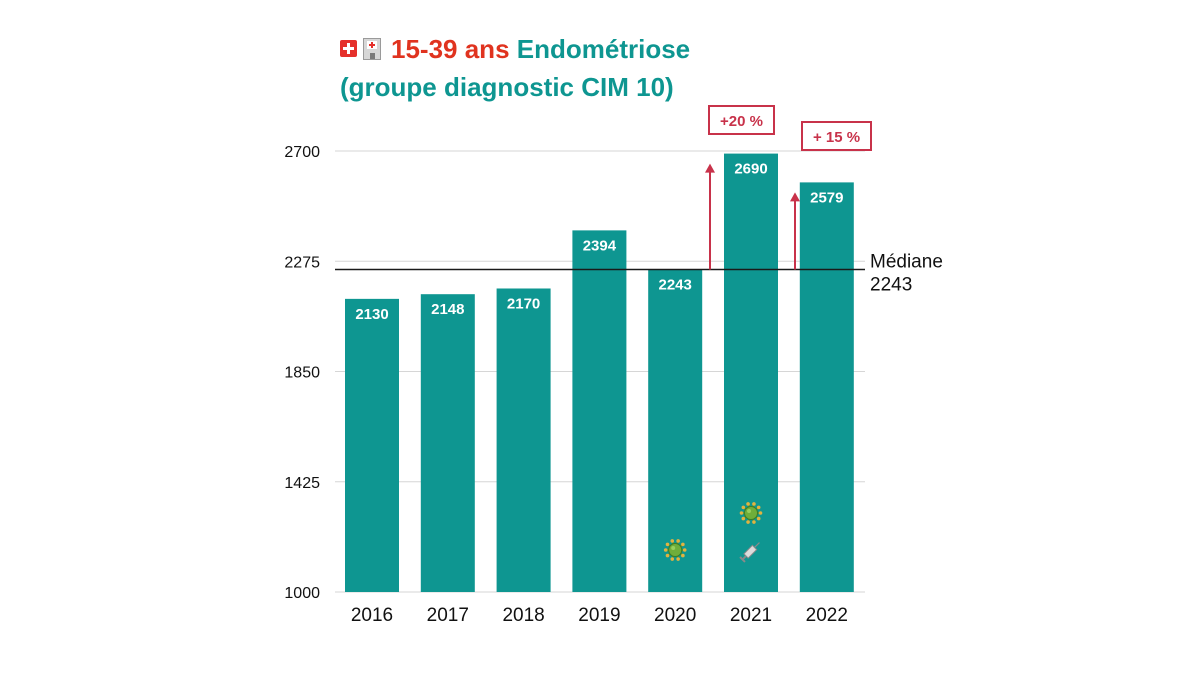 The image size is (1200, 675). Describe the element at coordinates (507, 87) in the screenshot. I see `chart-title-line-2: (groupe diagnostic CIM 10)` at that location.